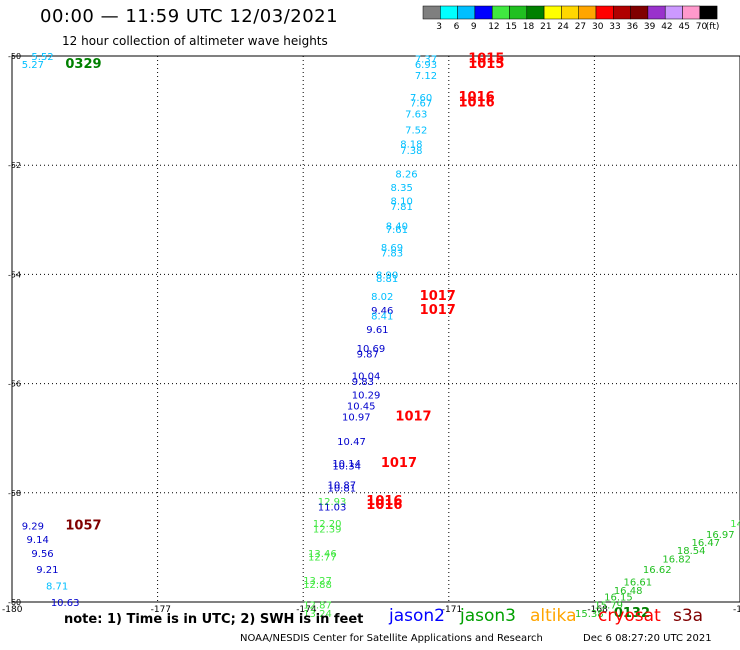 The image size is (740, 650). I want to click on wave-height-label: 12.39, so click(327, 529).